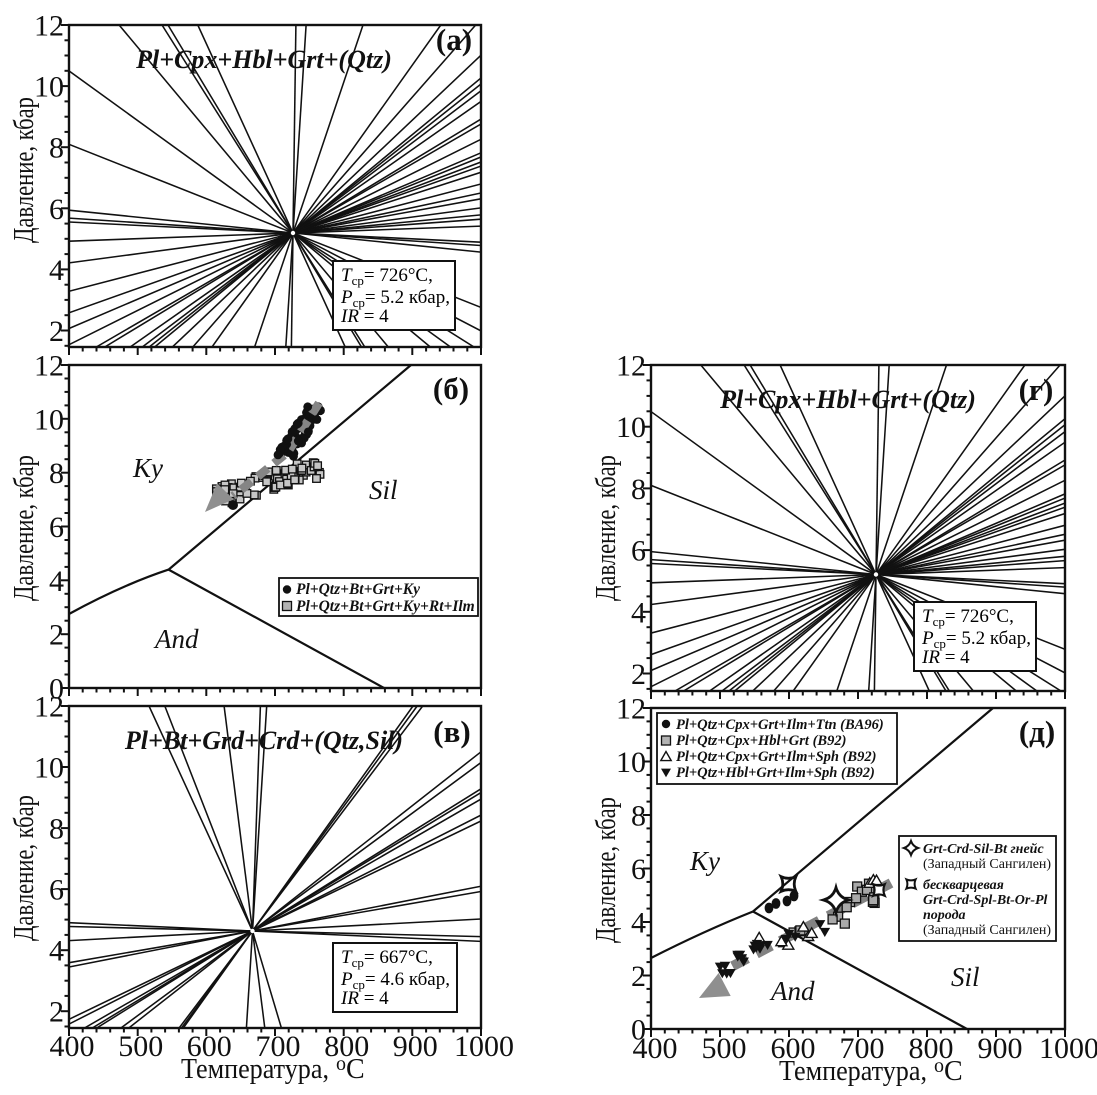 The width and height of the screenshot is (1097, 1095). I want to click on svg-text: Pl+Qtz+Cpx+Grt+Ilm+Ttn (BA96), so click(780, 725).